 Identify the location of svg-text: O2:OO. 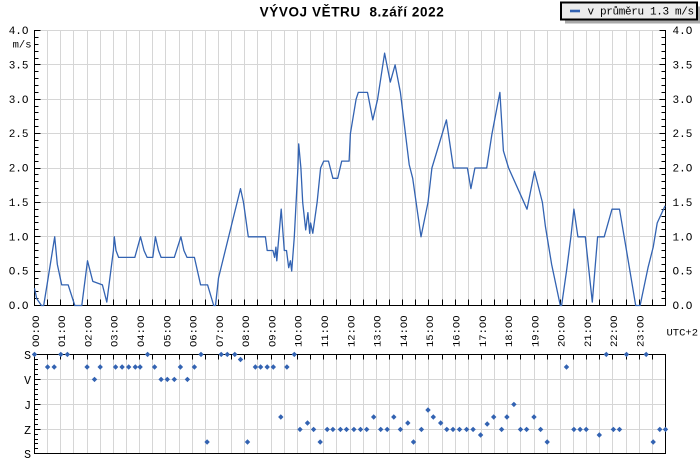
(89, 331).